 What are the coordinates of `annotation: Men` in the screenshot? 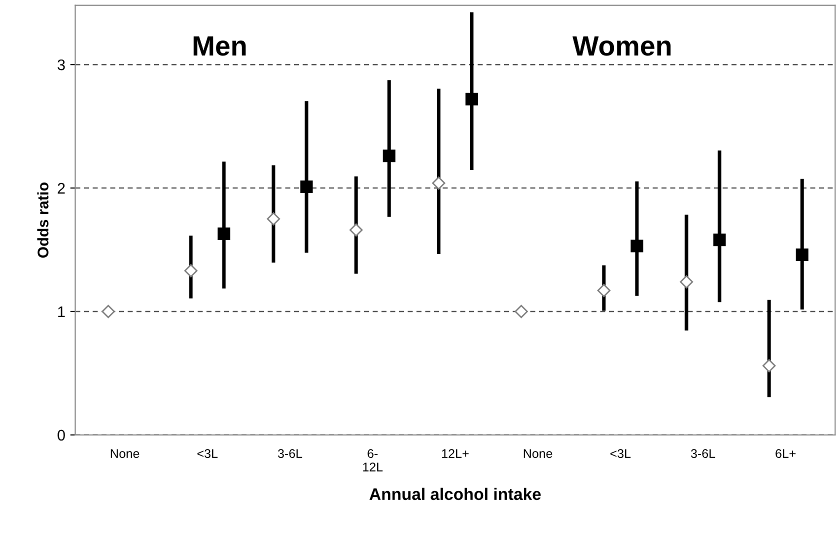 It's located at (220, 46).